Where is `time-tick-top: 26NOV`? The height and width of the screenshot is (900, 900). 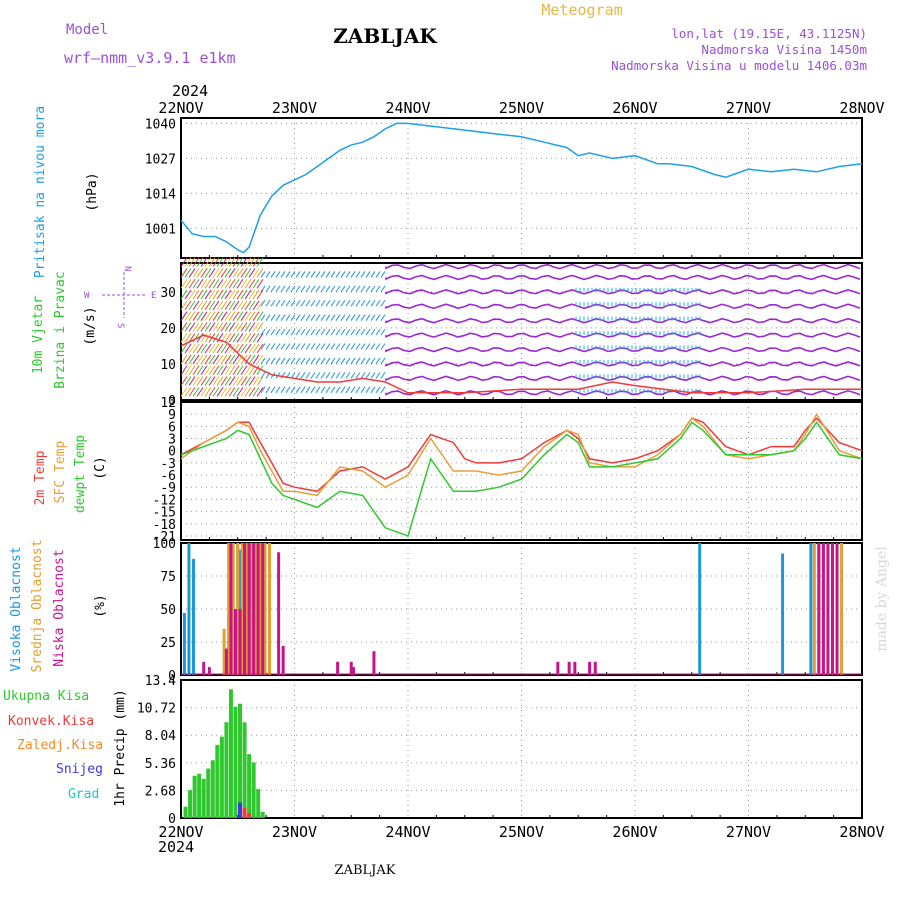 time-tick-top: 26NOV is located at coordinates (634, 108).